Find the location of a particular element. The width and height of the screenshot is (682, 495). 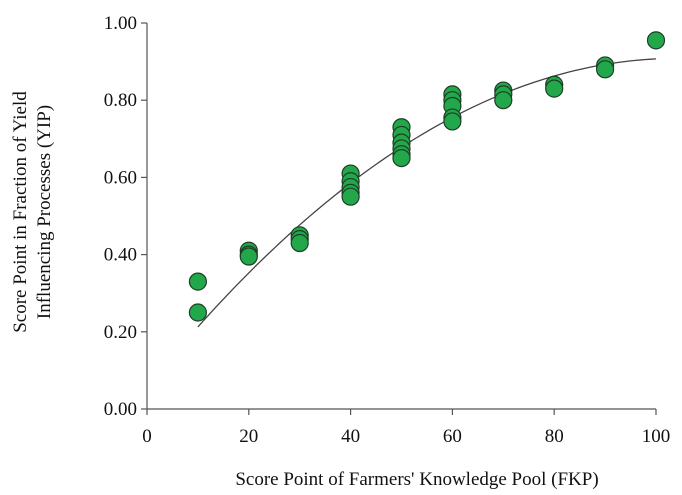

x-tick-label: 20 is located at coordinates (248, 436).